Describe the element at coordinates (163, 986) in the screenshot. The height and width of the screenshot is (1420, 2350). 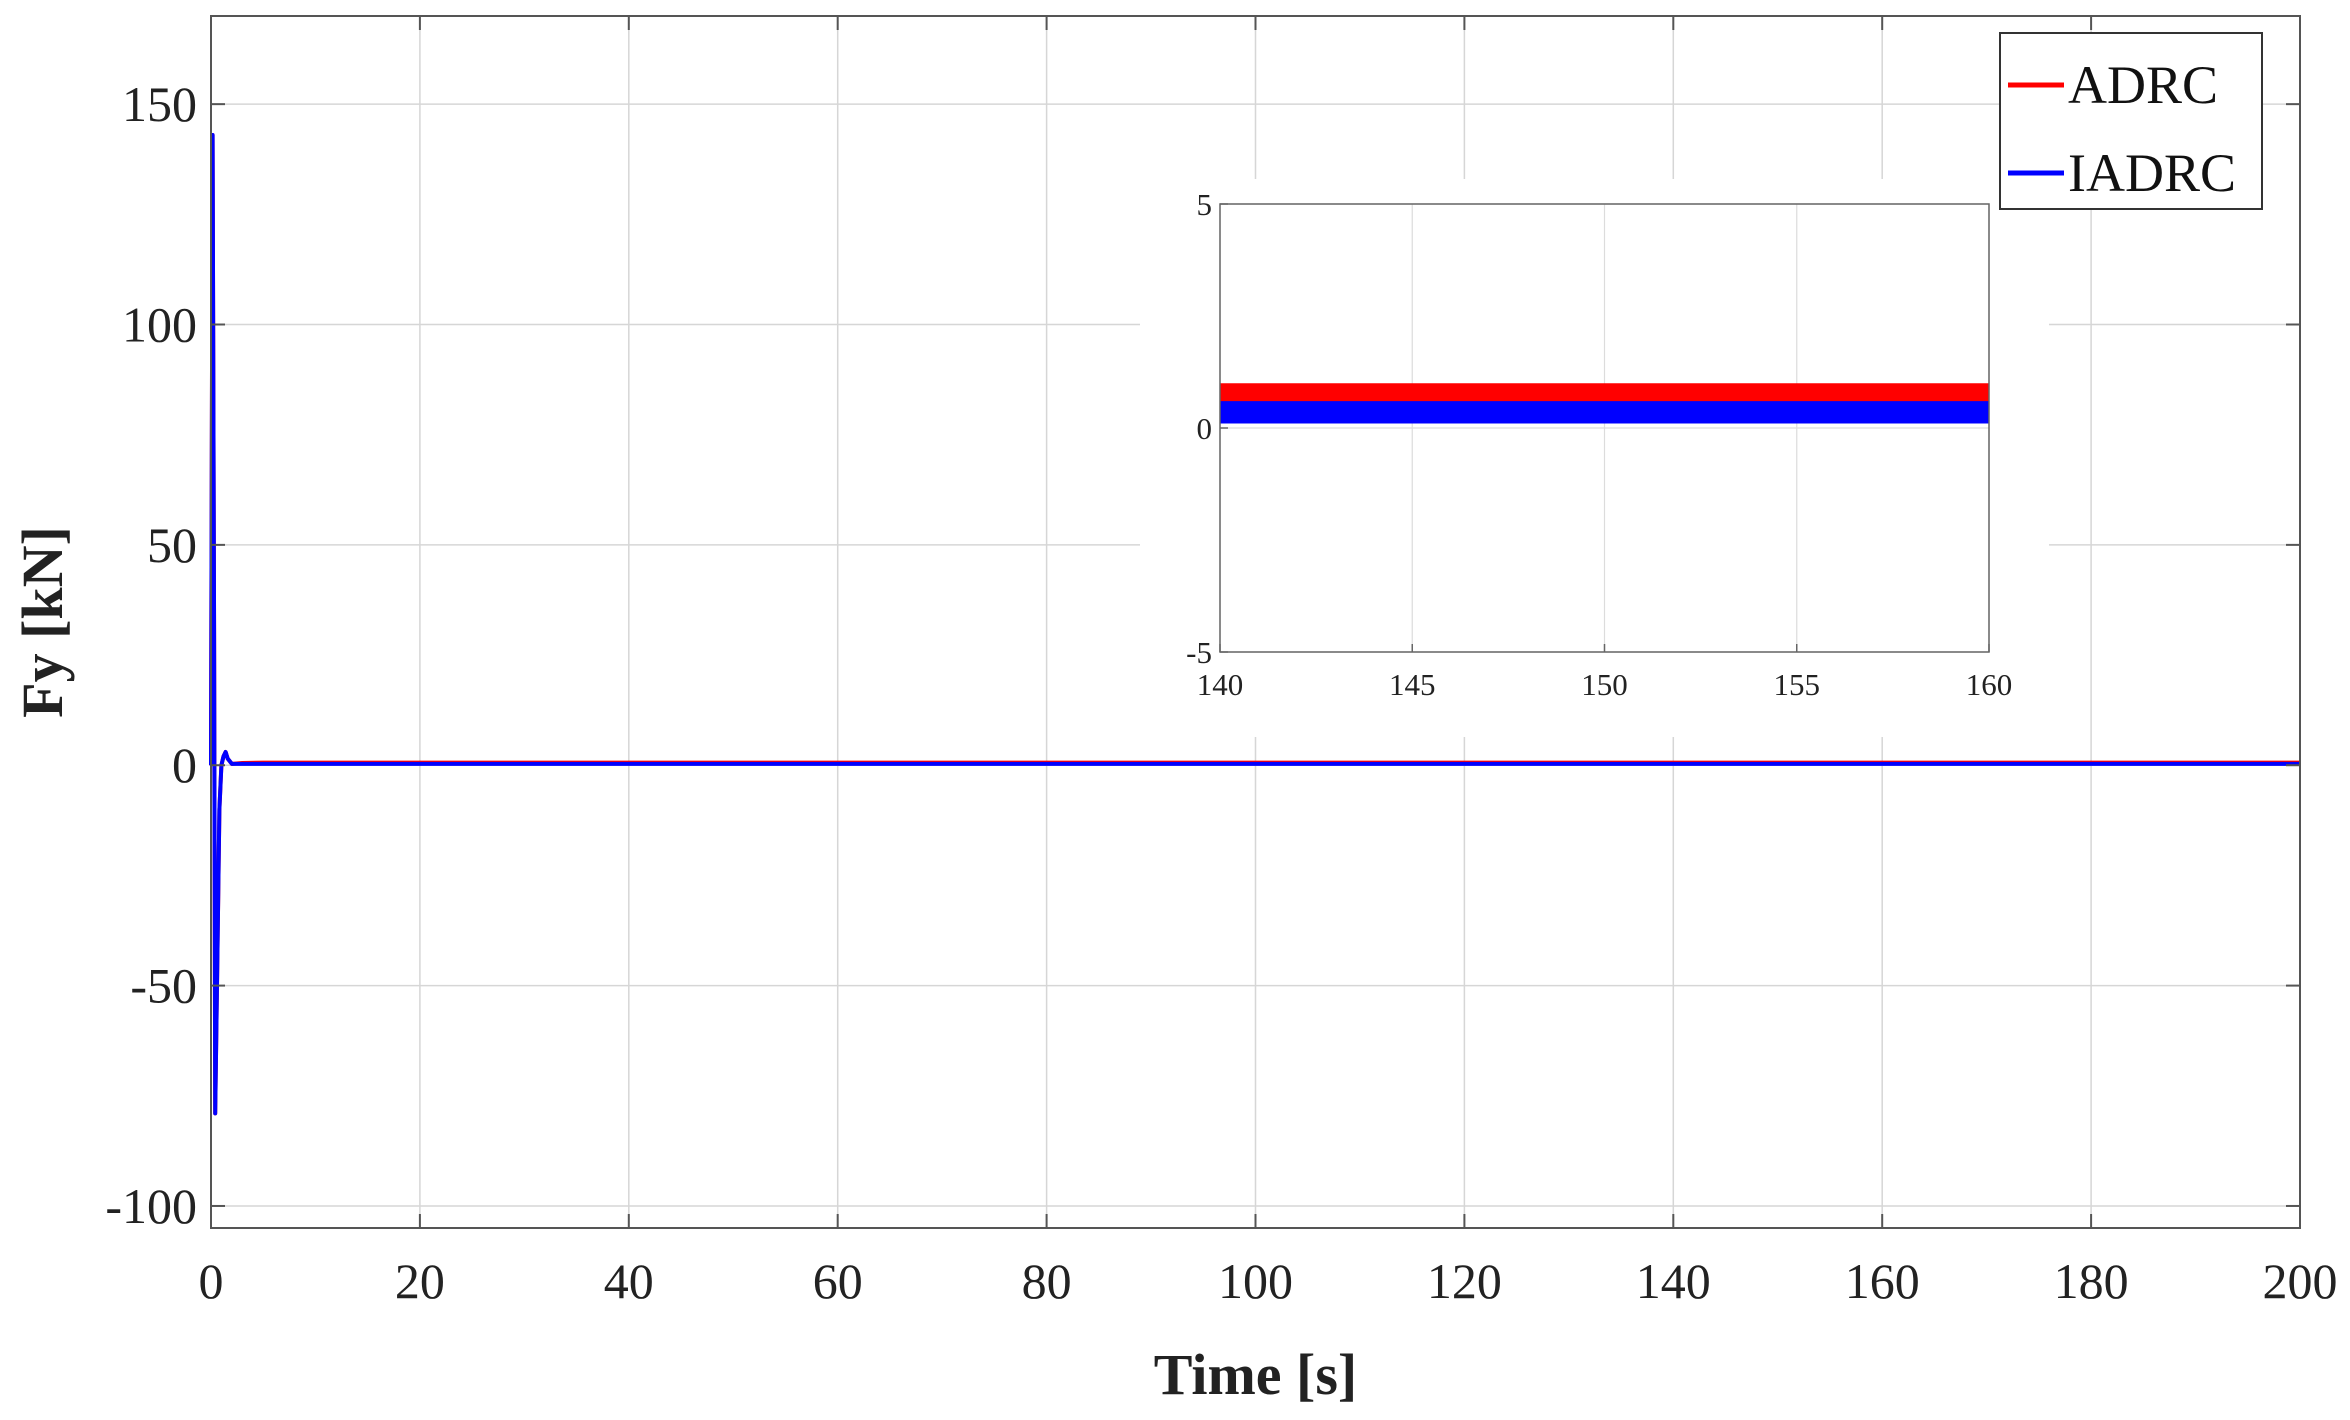
I see `main-y-tick-label: -50` at that location.